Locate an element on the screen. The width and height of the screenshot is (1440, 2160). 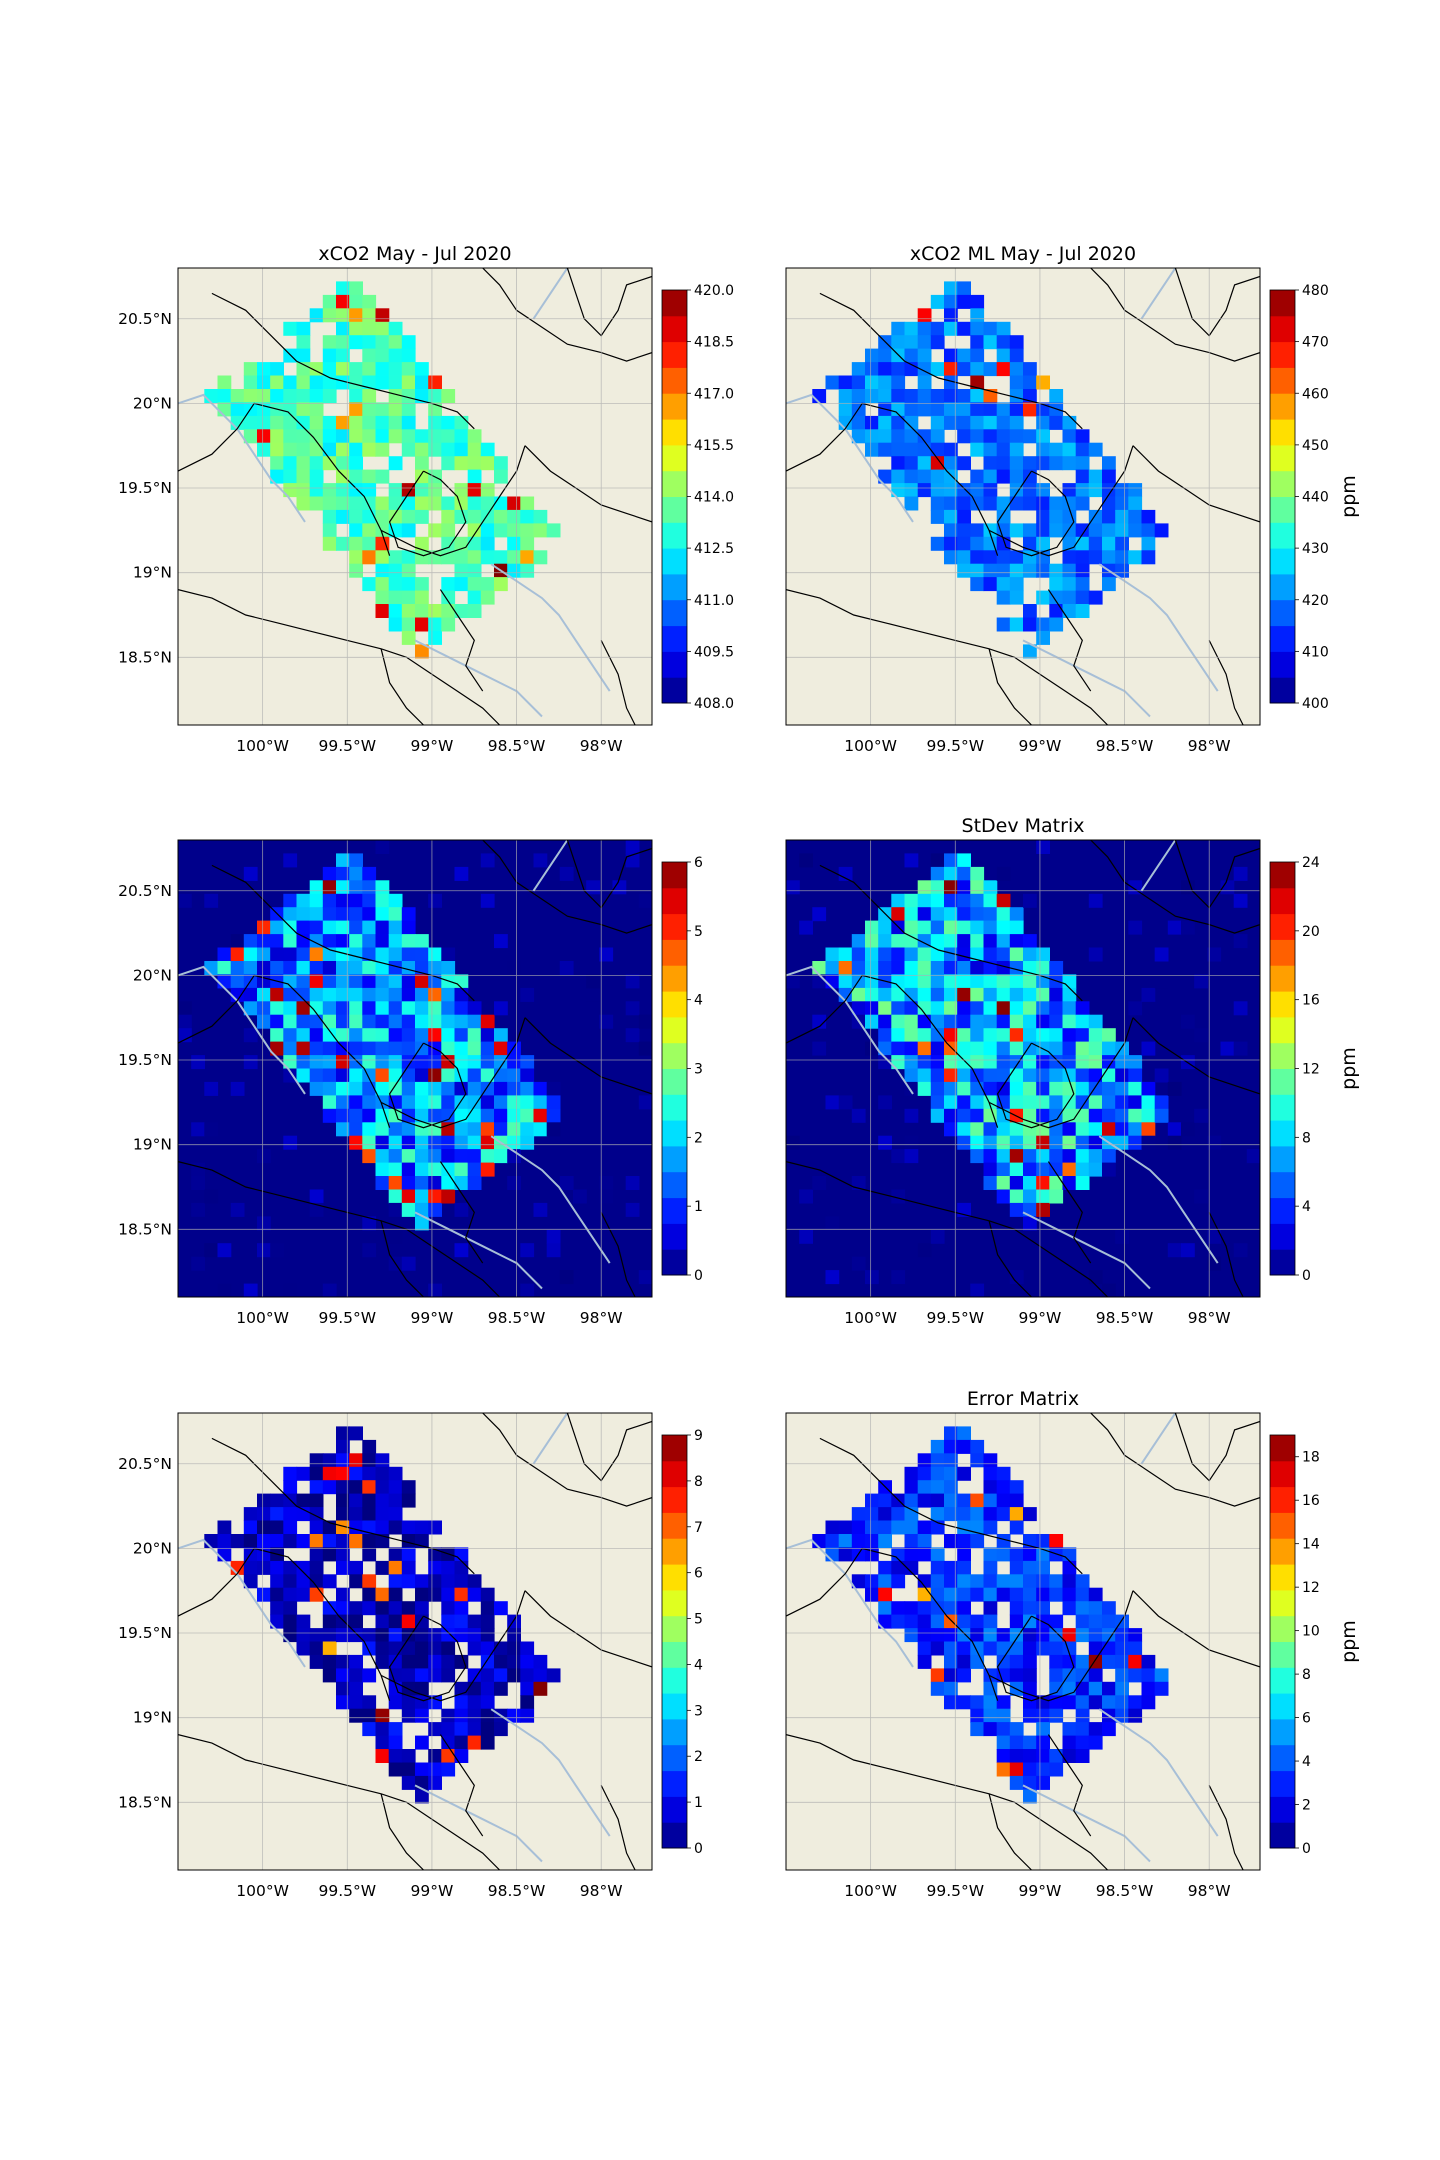
heatmap-cells is located at coordinates (990, 470).